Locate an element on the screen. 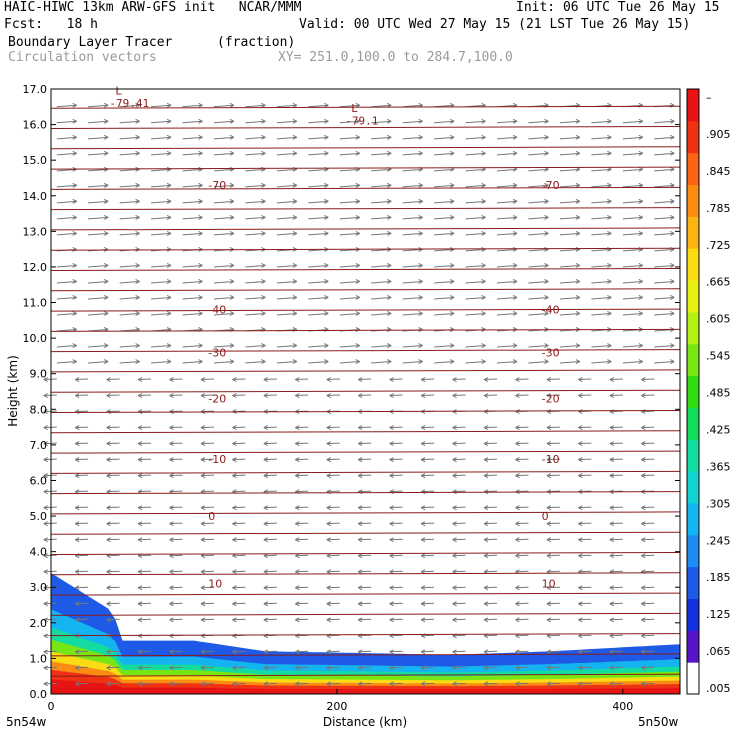 The width and height of the screenshot is (740, 740). colorbar-swatch is located at coordinates (693, 678).